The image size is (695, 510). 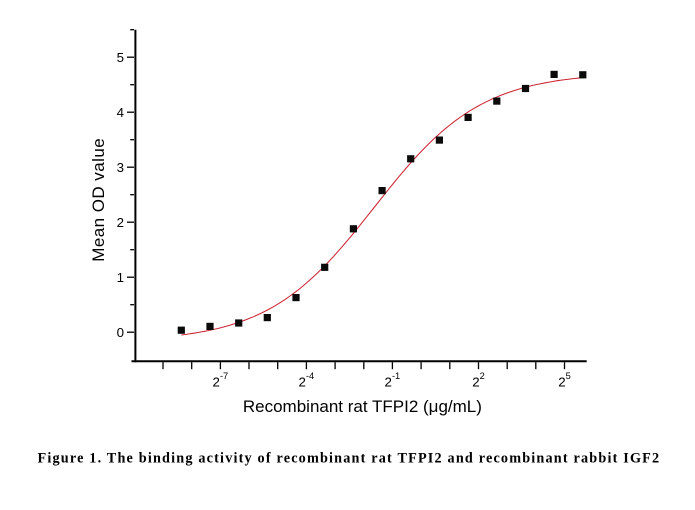 What do you see at coordinates (120, 277) in the screenshot?
I see `svg-text: 1` at bounding box center [120, 277].